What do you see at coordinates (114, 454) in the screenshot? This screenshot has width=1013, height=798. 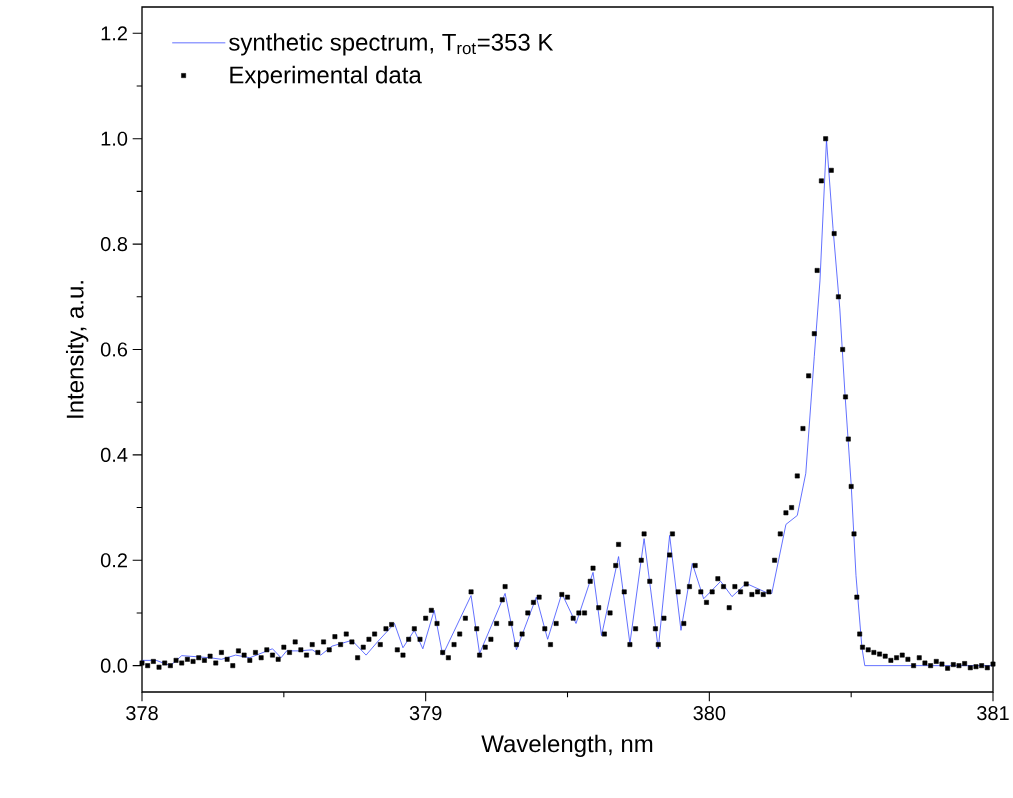 I see `y-tick-label: 0.4` at bounding box center [114, 454].